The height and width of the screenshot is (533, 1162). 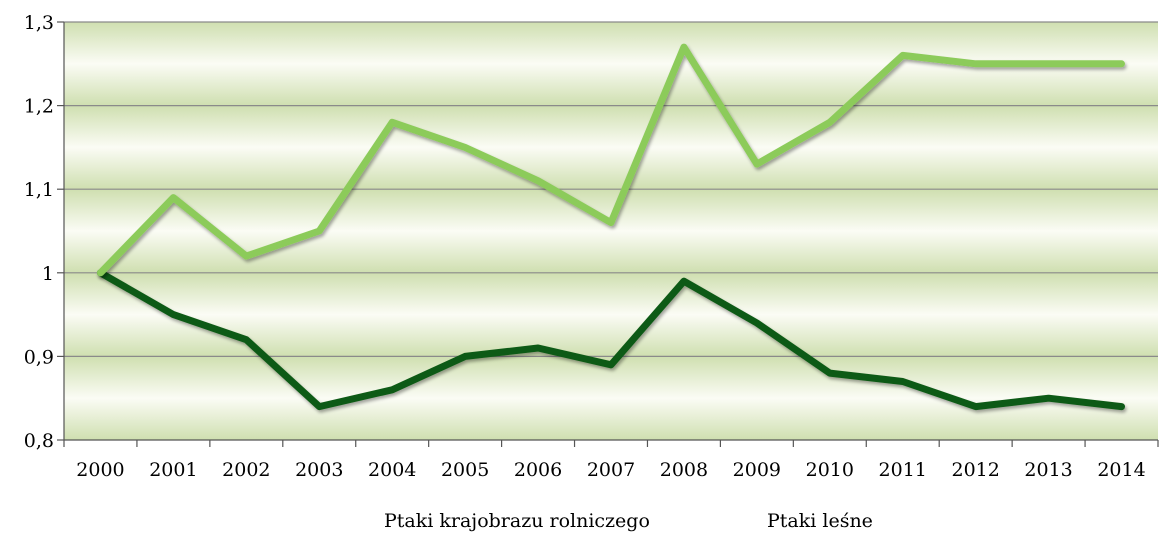 I want to click on y-tick-label: 1,3, so click(x=39, y=23).